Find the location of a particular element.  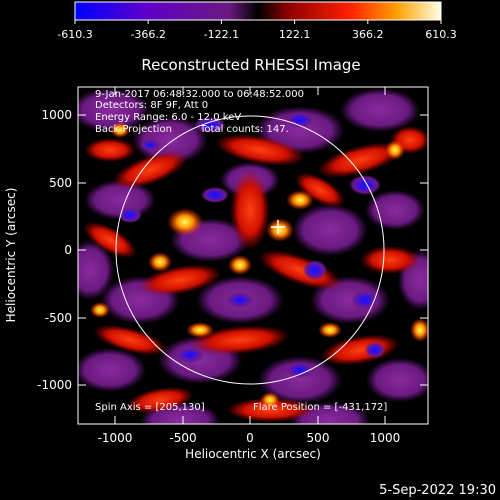

annotation-time-range: 9-Jan-2017 06:48:32.000 to 06:48:52.000 is located at coordinates (199, 94).